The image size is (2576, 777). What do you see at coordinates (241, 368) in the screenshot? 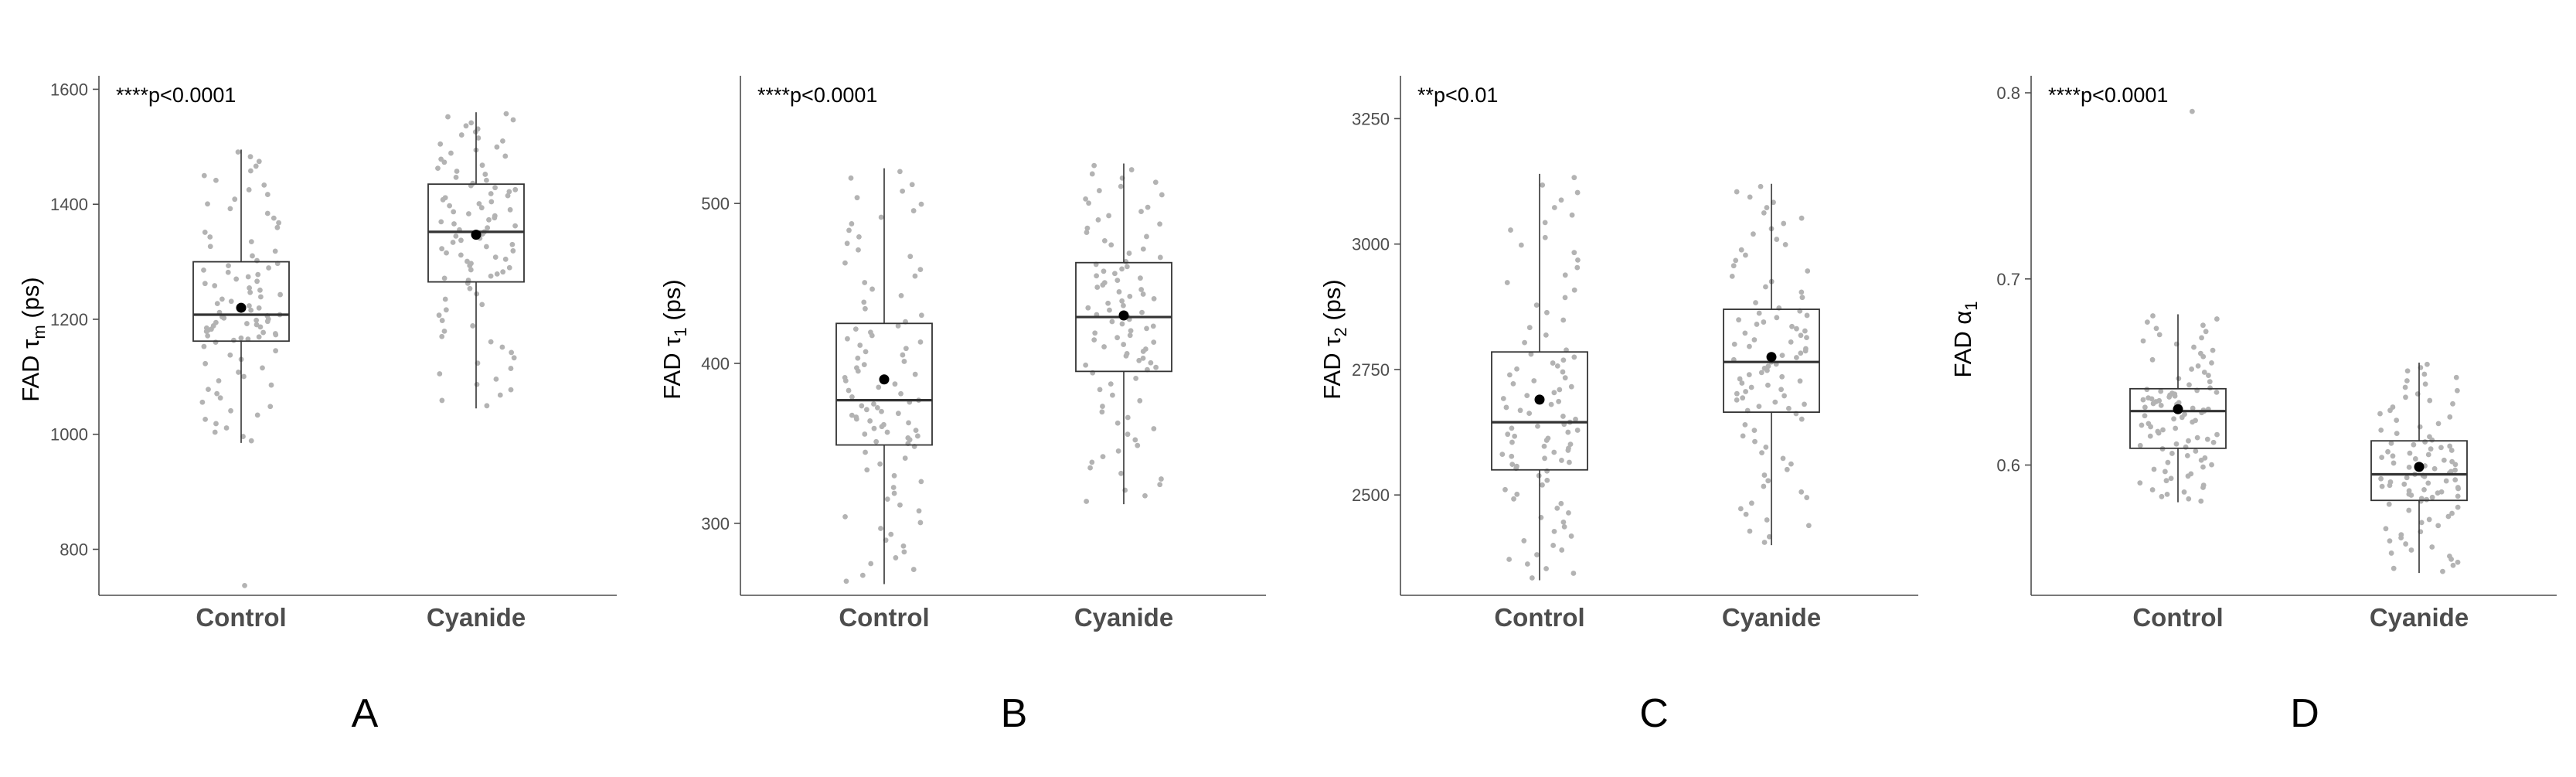
I see `box-control` at bounding box center [241, 368].